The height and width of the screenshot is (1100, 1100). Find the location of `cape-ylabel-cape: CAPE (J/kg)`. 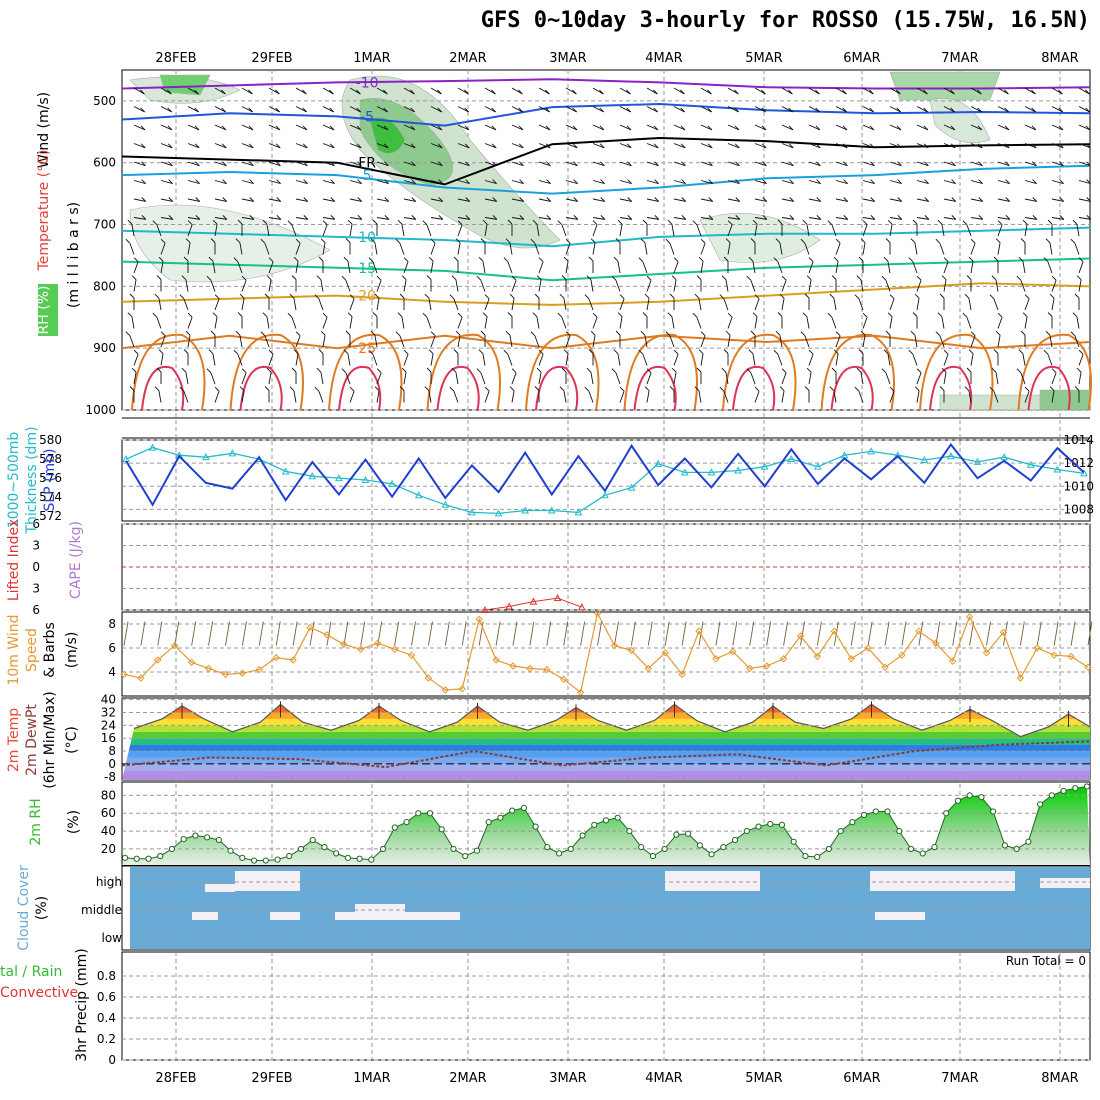

cape-ylabel-cape: CAPE (J/kg) is located at coordinates (76, 560).